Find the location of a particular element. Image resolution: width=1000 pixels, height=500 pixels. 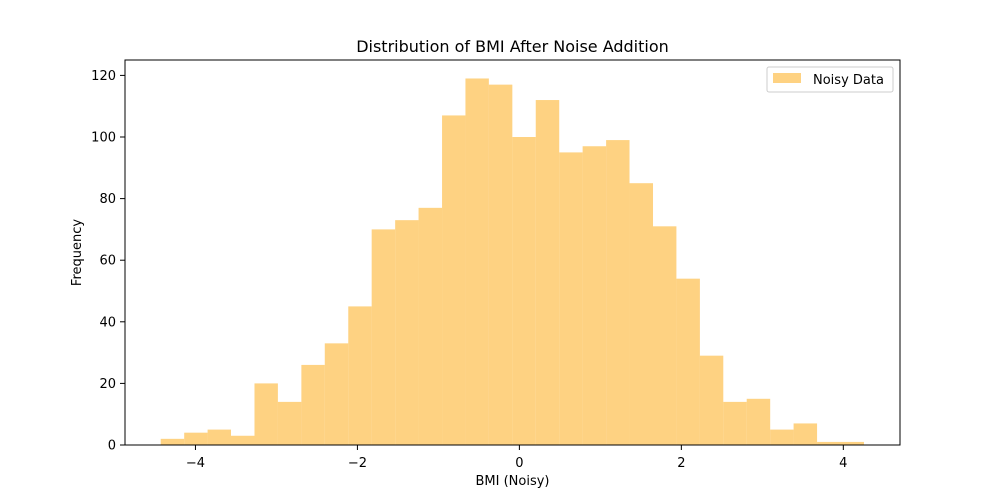

y-tick-label: 80 is located at coordinates (107, 199).